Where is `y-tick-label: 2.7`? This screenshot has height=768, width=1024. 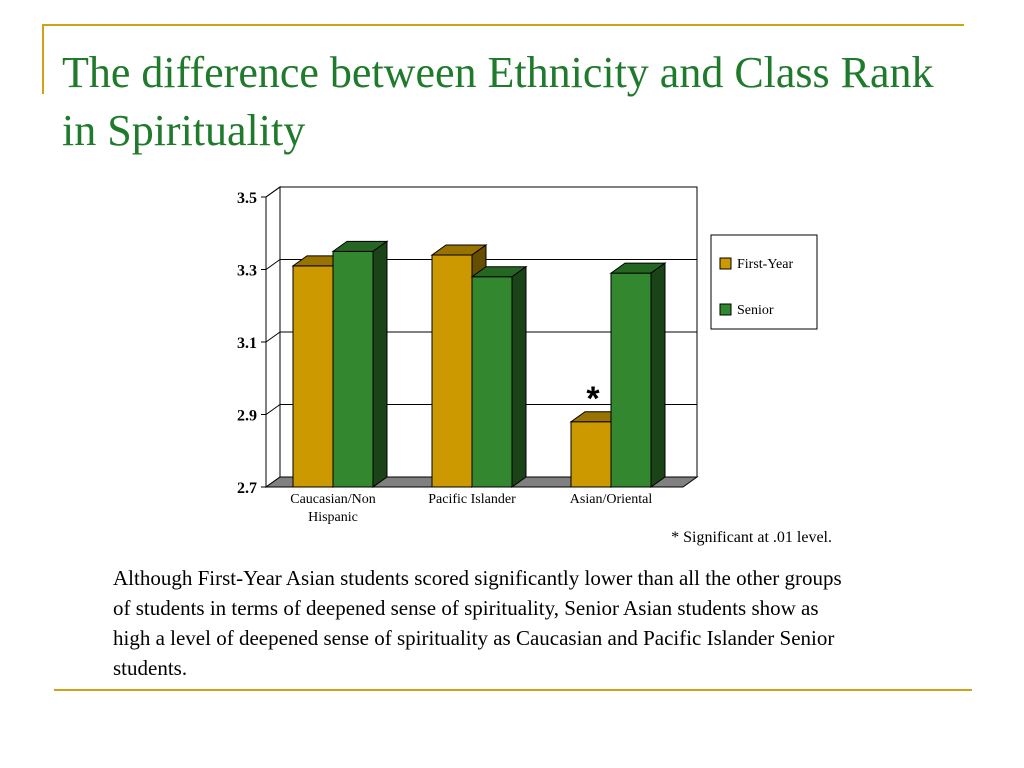 y-tick-label: 2.7 is located at coordinates (247, 488).